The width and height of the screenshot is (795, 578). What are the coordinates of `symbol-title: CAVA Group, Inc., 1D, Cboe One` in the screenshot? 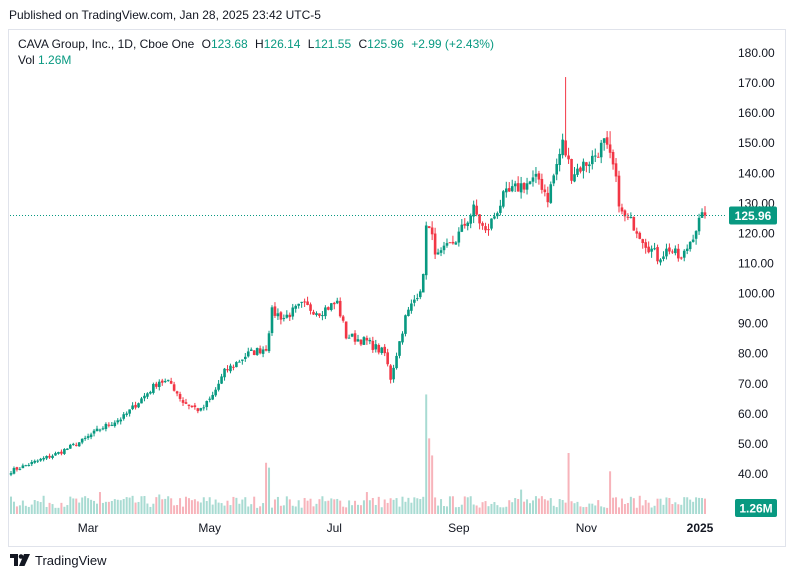 It's located at (106, 44).